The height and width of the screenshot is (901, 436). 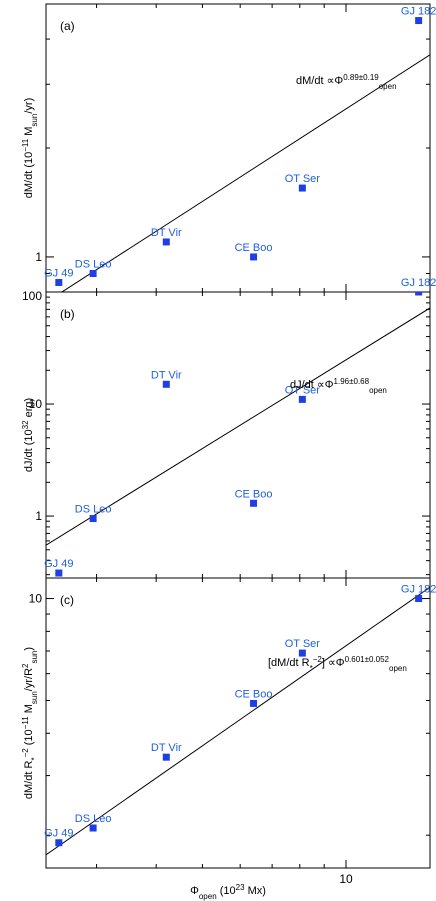 I want to click on y-axis-label: dM/dt (10−11 Msun/yr), so click(x=30, y=148).